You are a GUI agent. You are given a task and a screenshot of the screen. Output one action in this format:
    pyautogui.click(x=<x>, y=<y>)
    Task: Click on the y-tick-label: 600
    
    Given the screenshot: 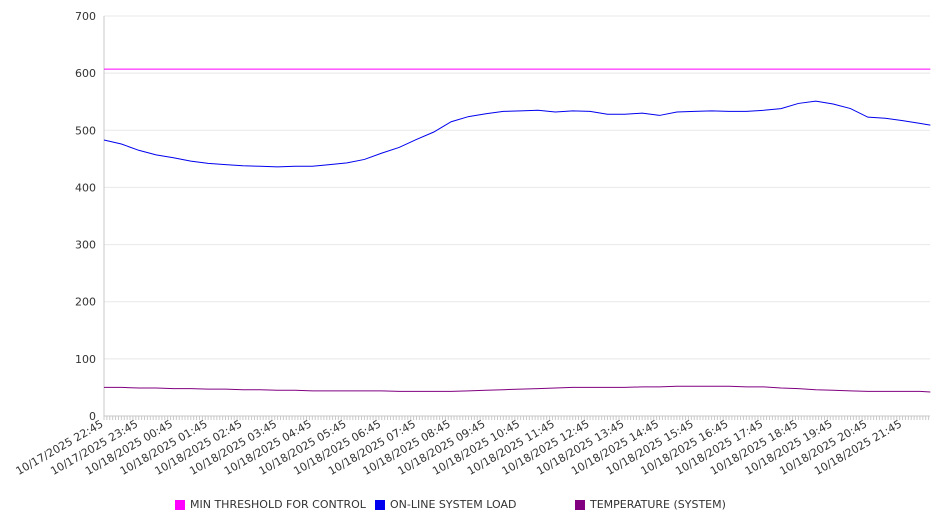 What is the action you would take?
    pyautogui.click(x=85, y=73)
    